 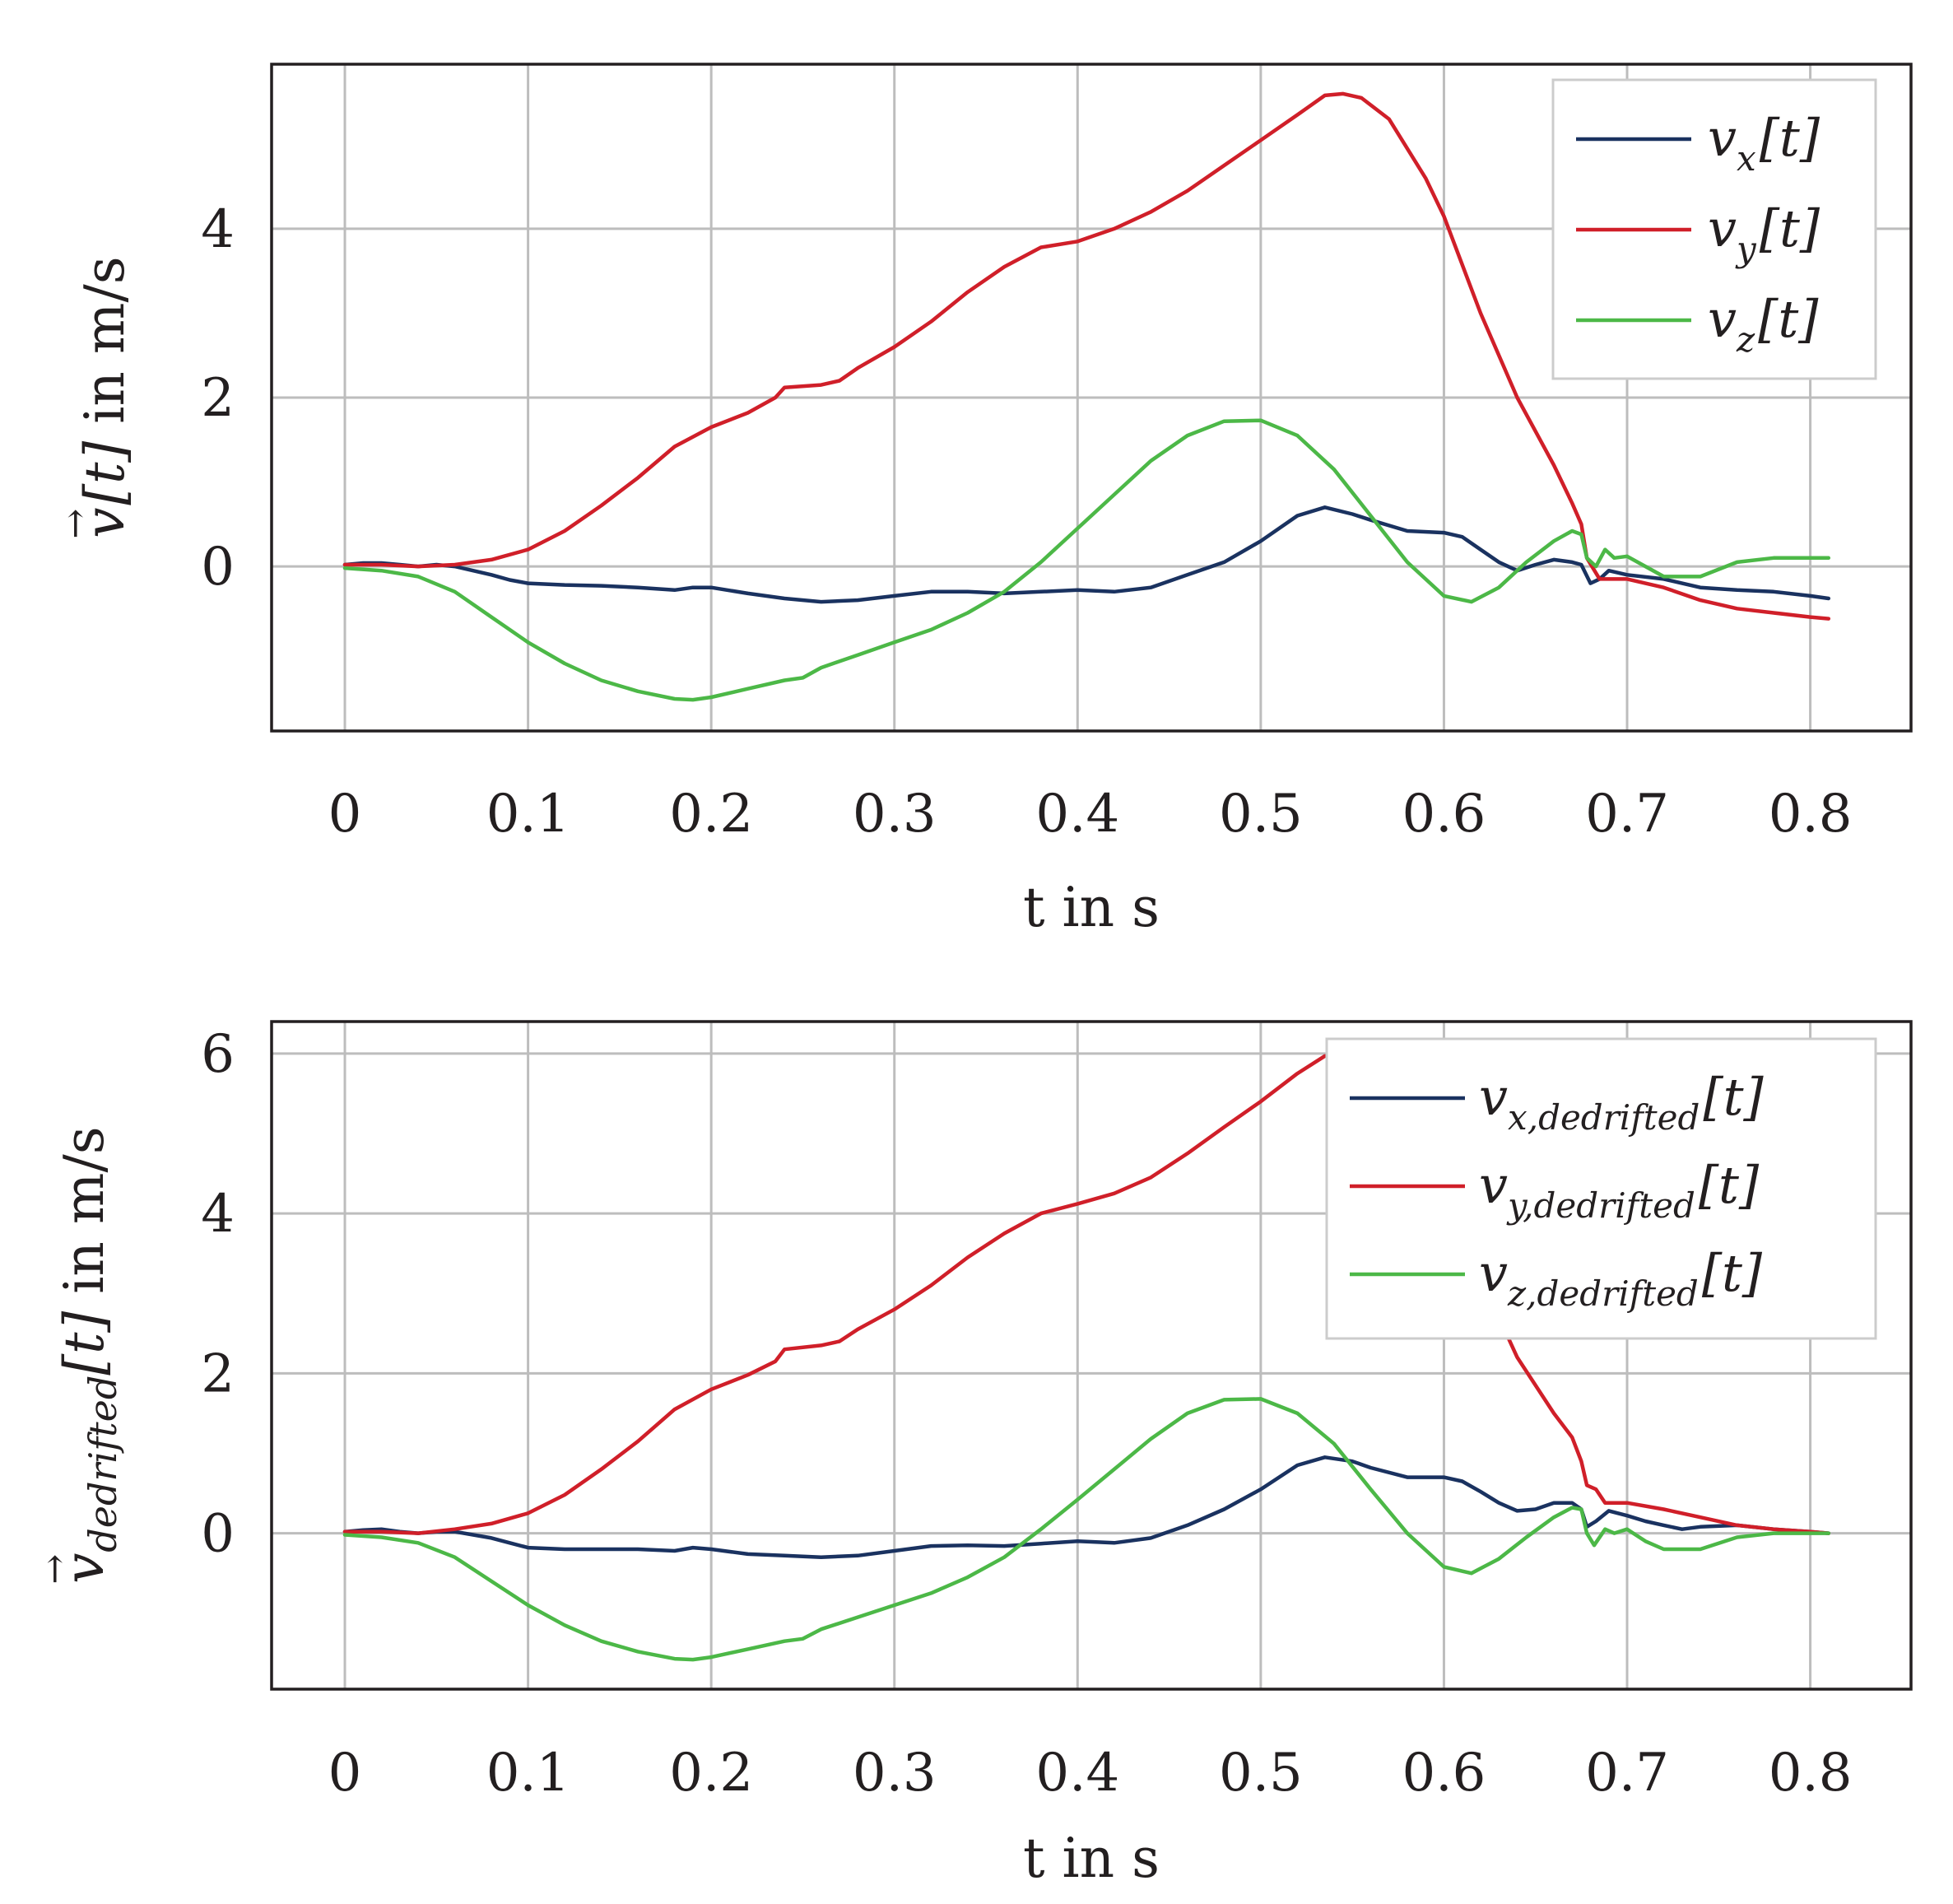 I want to click on legend-subscript: z, so click(x=1745, y=339).